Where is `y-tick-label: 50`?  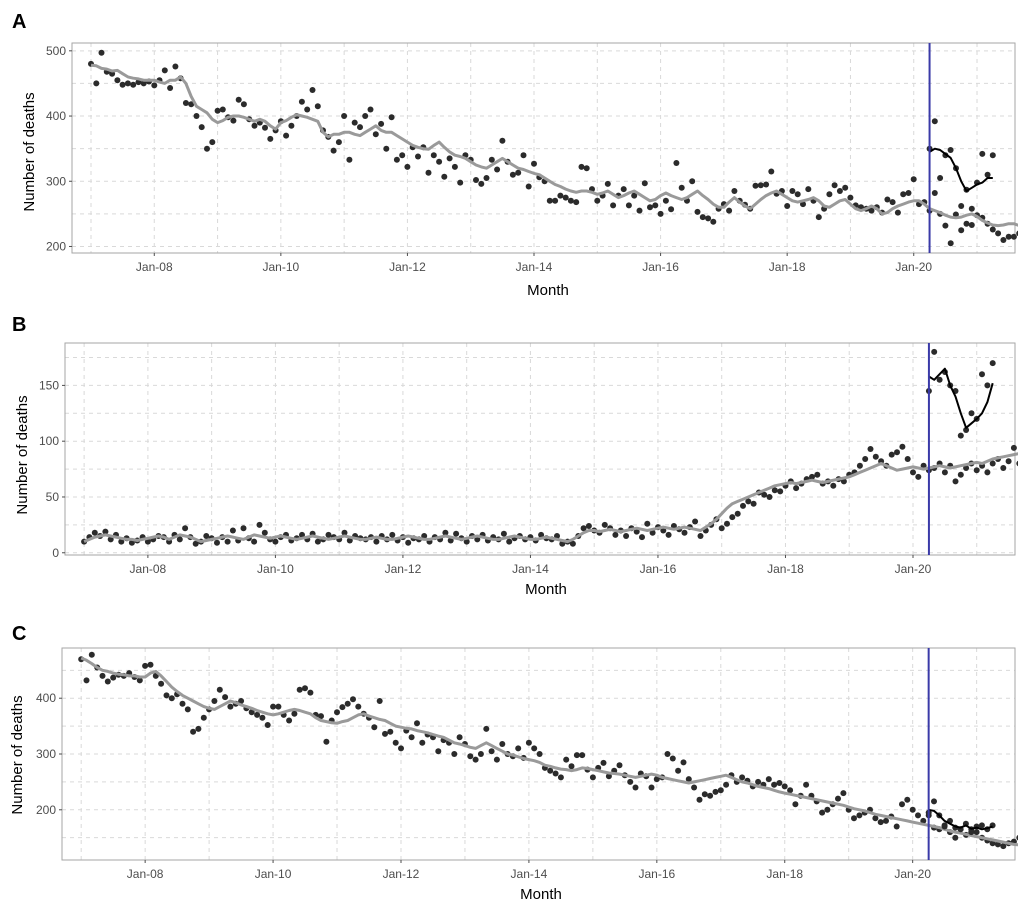 y-tick-label: 50 is located at coordinates (53, 497).